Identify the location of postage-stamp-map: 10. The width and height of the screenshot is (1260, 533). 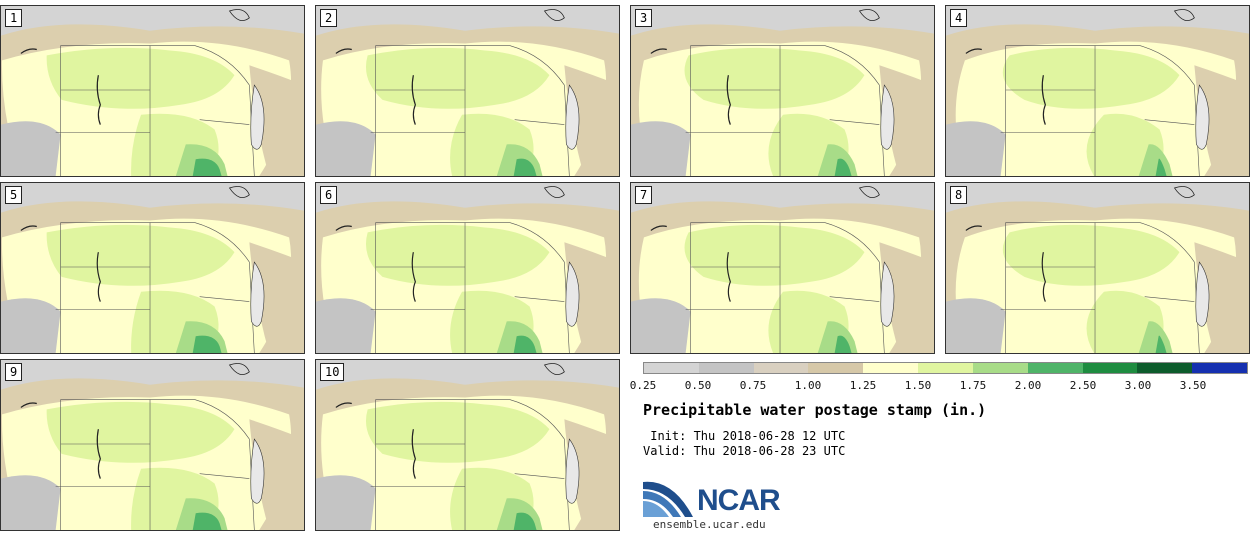
(467, 445).